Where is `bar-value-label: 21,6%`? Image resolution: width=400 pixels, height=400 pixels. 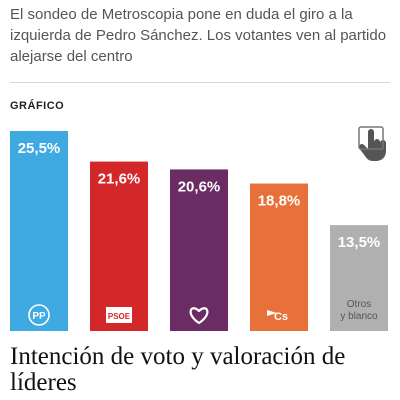 bar-value-label: 21,6% is located at coordinates (119, 179).